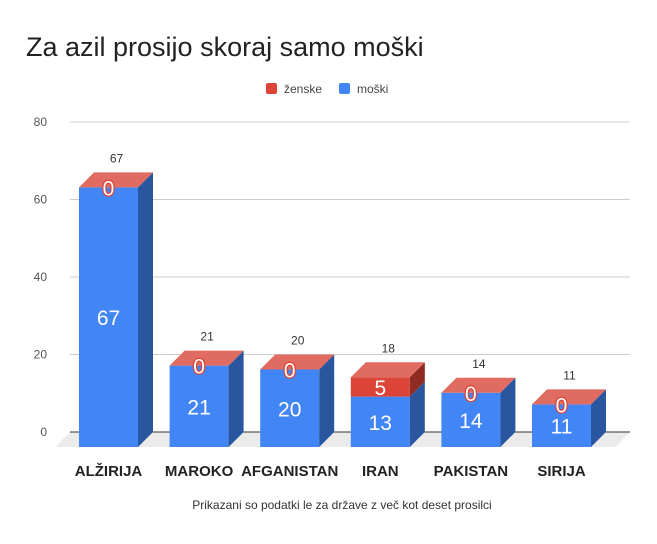 The width and height of the screenshot is (657, 544). Describe the element at coordinates (225, 47) in the screenshot. I see `chart-title: Za azil prosijo skoraj samo moški` at that location.